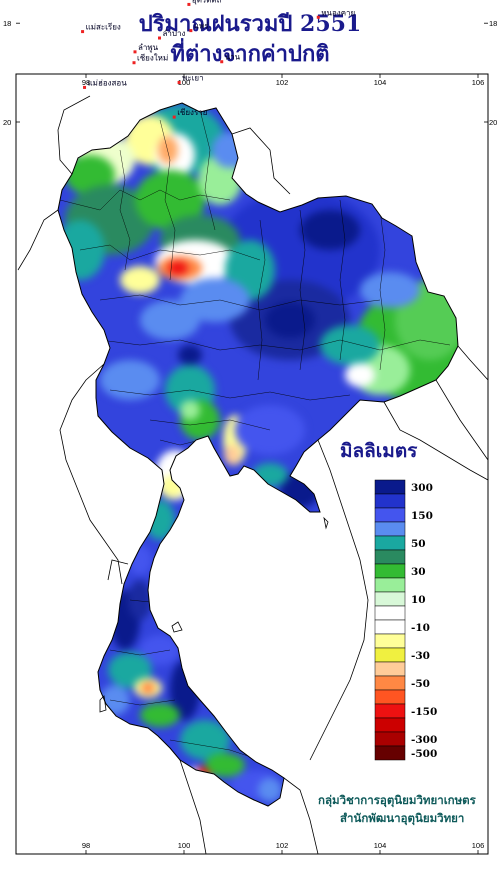 This screenshot has width=500, height=871. I want to click on islands, so click(214, 614).